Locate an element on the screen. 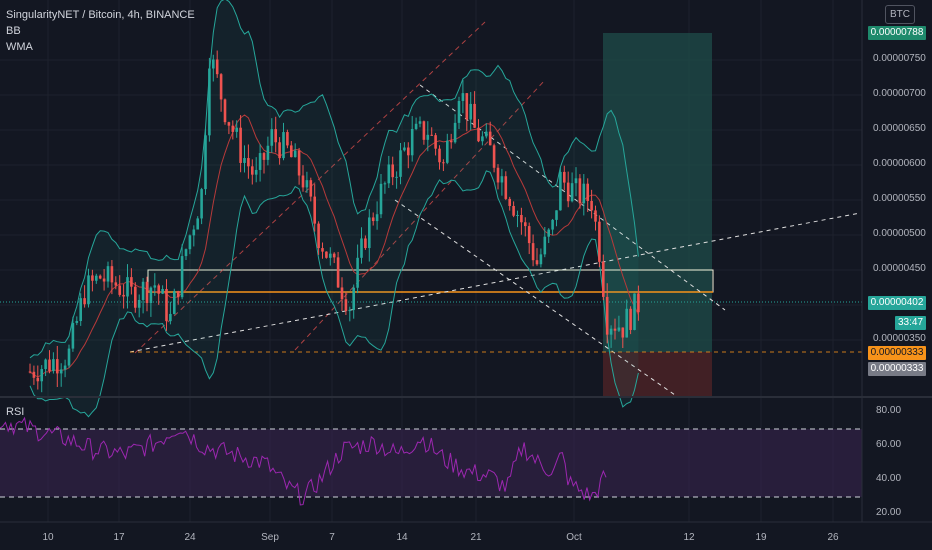 This screenshot has height=550, width=932. time-tick-label: 10 is located at coordinates (48, 537).